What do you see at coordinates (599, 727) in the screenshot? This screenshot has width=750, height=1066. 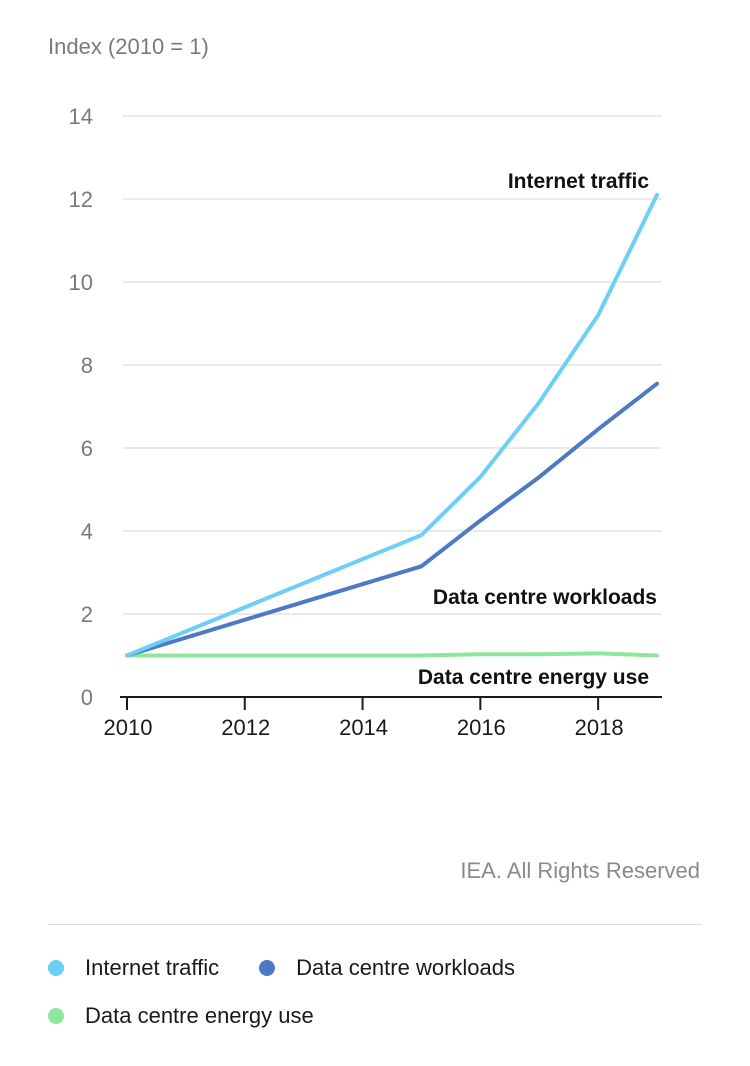 I see `x-tick-label: 2018` at bounding box center [599, 727].